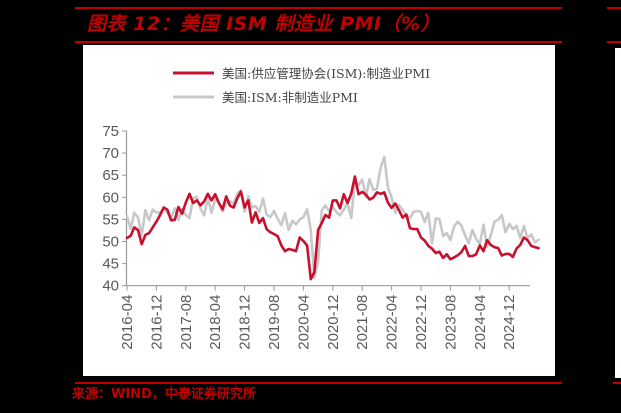 The image size is (621, 413). Describe the element at coordinates (274, 322) in the screenshot. I see `x-tick-label: 2019-08` at that location.